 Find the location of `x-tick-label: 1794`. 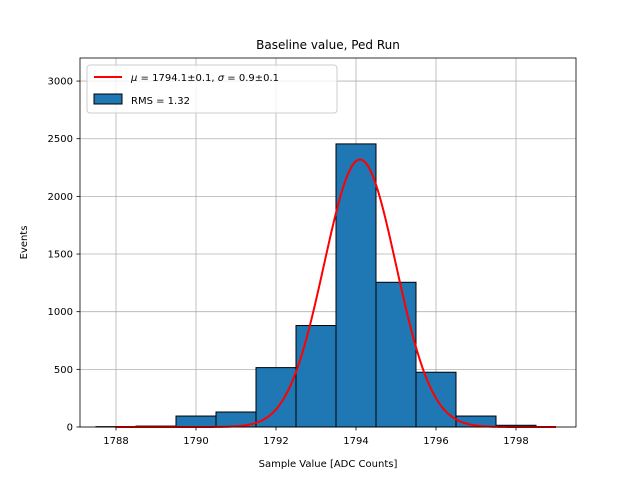

x-tick-label: 1794 is located at coordinates (355, 441).